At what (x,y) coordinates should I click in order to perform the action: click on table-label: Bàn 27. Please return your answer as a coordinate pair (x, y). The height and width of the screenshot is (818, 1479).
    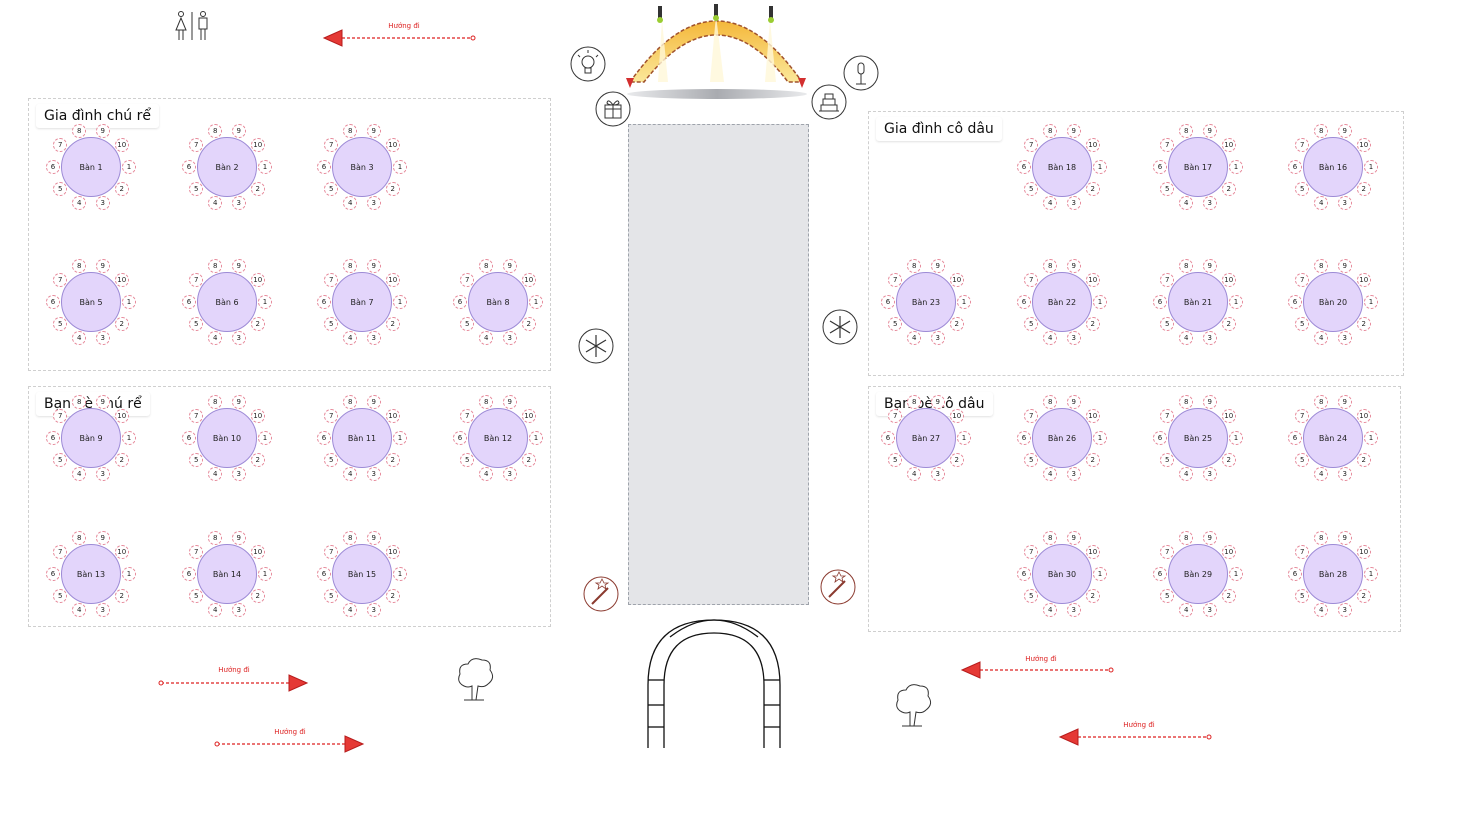
    Looking at the image, I should click on (926, 438).